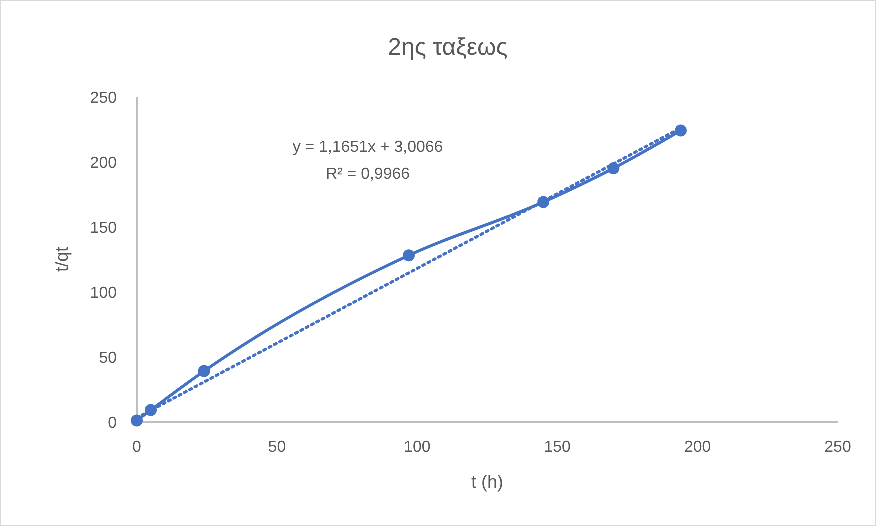  Describe the element at coordinates (368, 147) in the screenshot. I see `annotation: y = 1,1651x + 3,0066` at that location.